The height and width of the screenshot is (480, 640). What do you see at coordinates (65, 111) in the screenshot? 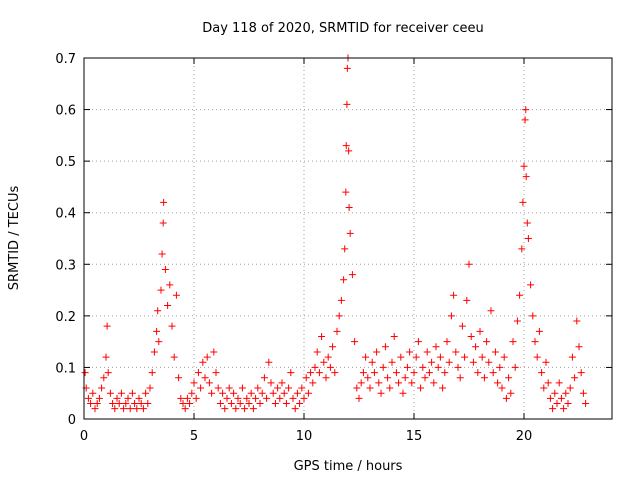
I see `y-tick-label: 0.6` at bounding box center [65, 111].